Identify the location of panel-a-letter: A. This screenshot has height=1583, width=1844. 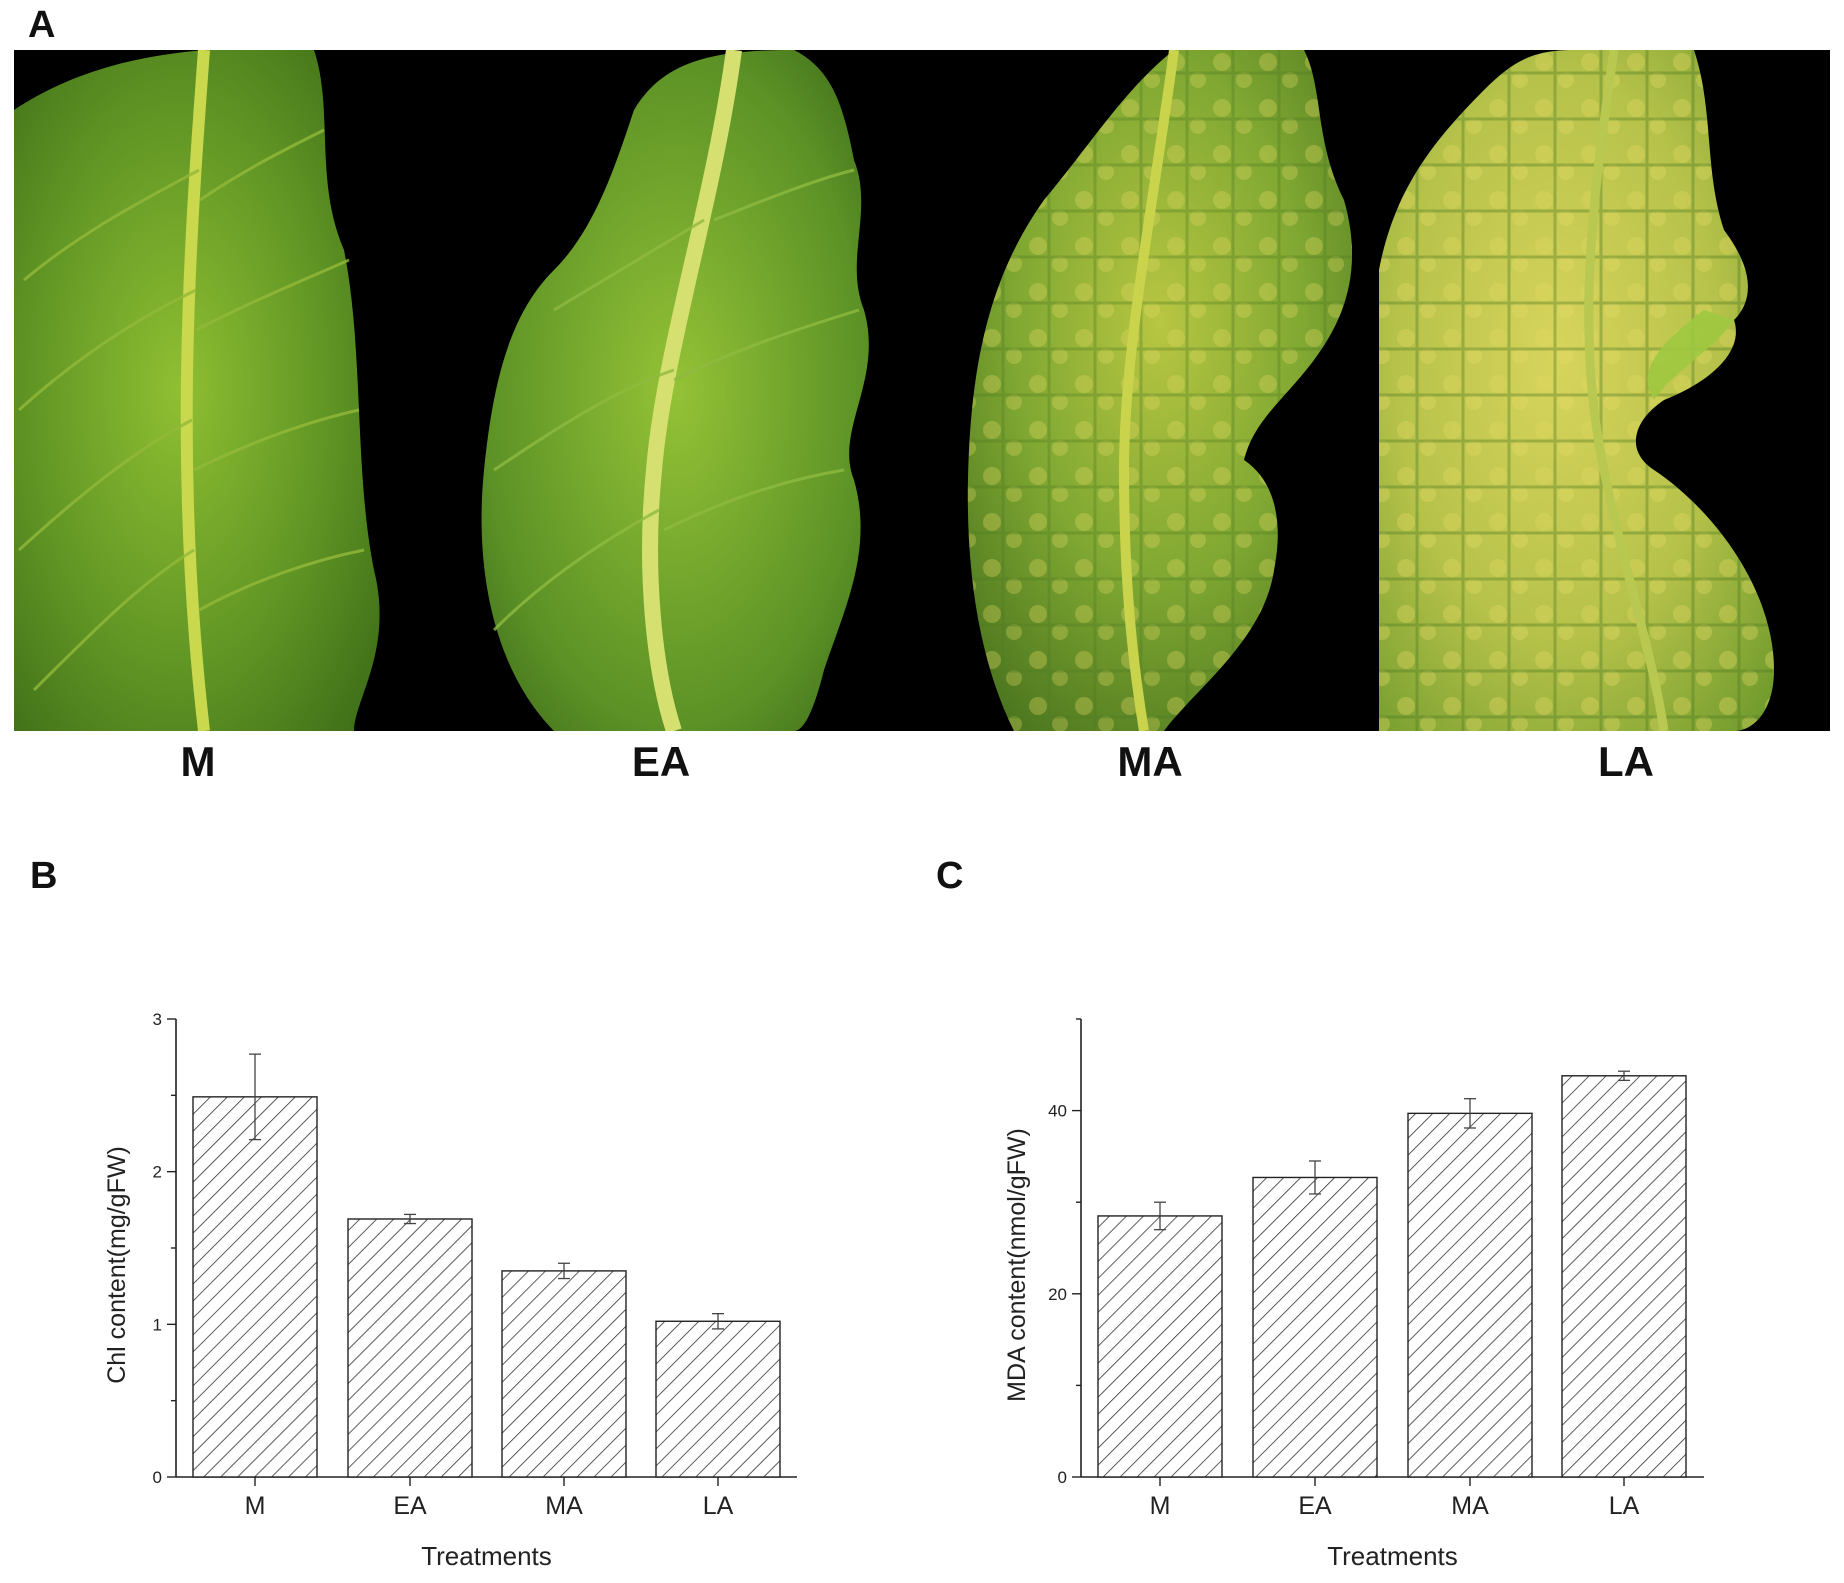
(42, 25).